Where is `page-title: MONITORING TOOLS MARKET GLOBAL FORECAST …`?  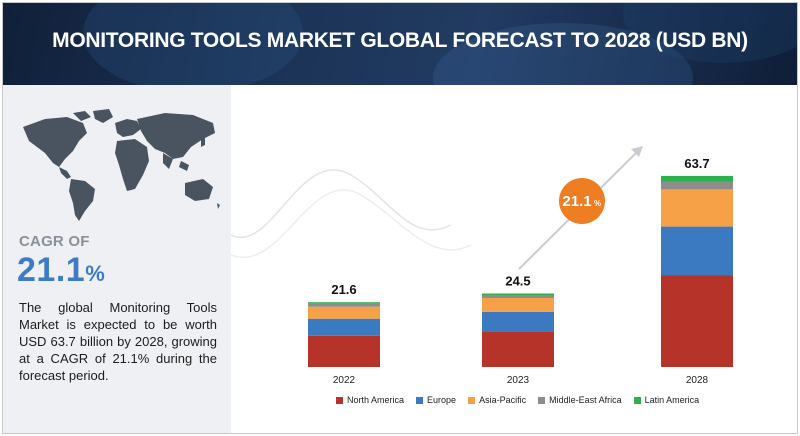 page-title: MONITORING TOOLS MARKET GLOBAL FORECAST … is located at coordinates (400, 40).